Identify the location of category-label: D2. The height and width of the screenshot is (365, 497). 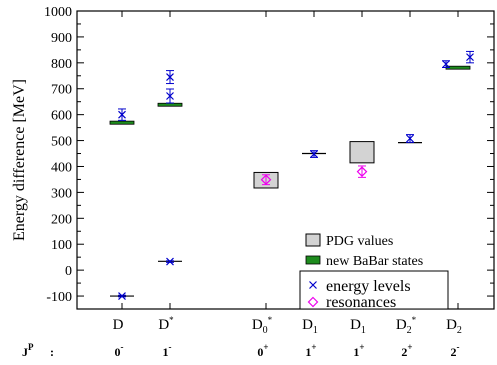
(454, 326).